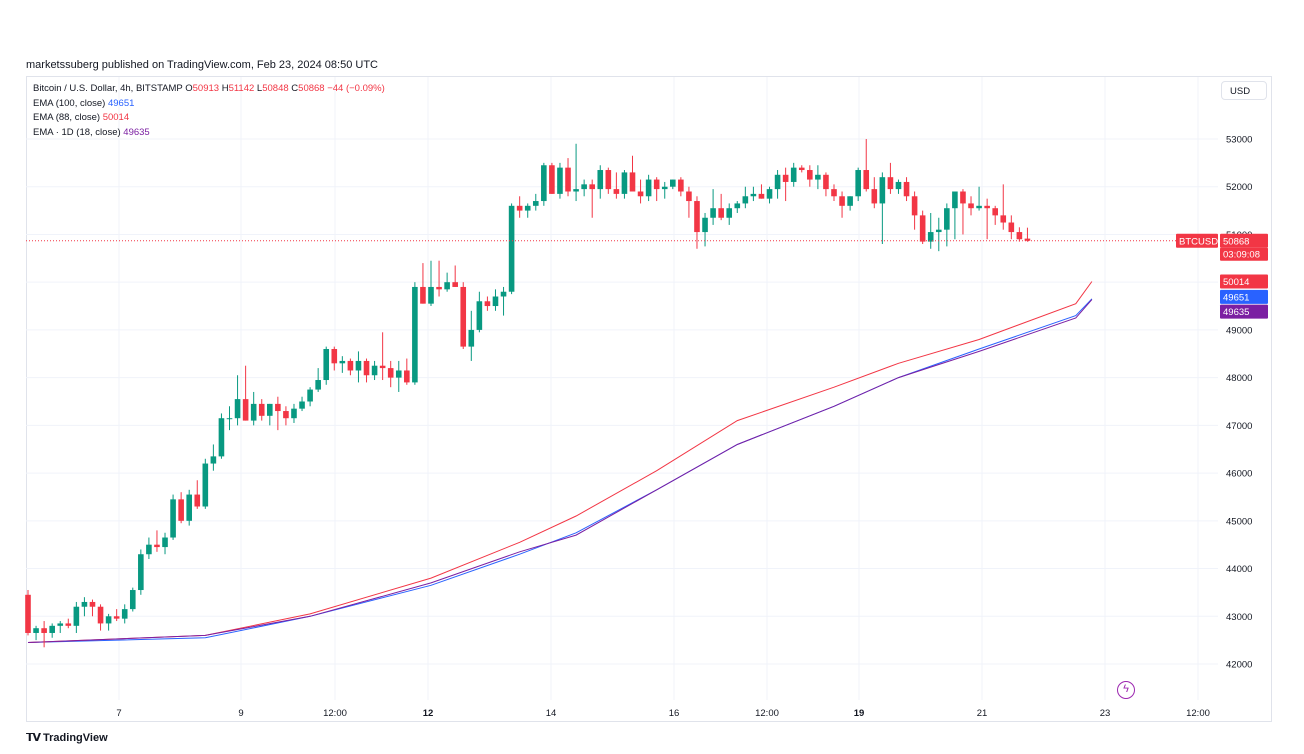 This screenshot has width=1304, height=754. Describe the element at coordinates (1236, 282) in the screenshot. I see `ema88-tag-text: 50014` at that location.